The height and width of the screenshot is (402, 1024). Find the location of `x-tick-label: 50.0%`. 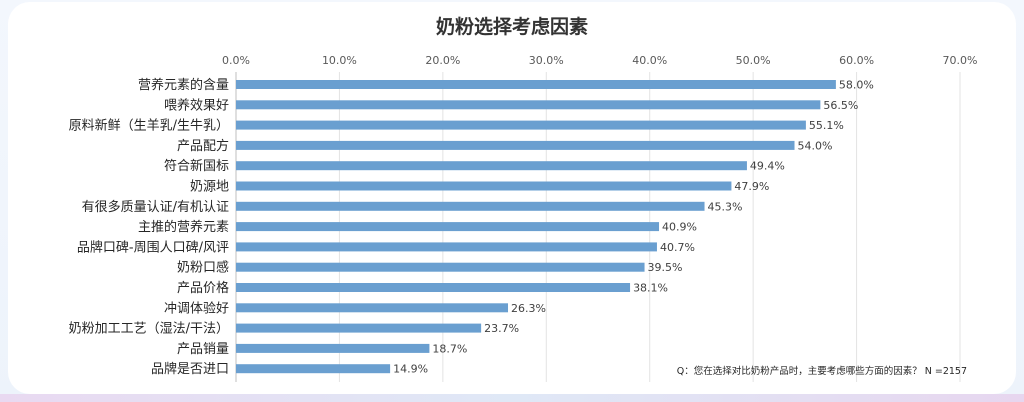

x-tick-label: 50.0% is located at coordinates (753, 60).